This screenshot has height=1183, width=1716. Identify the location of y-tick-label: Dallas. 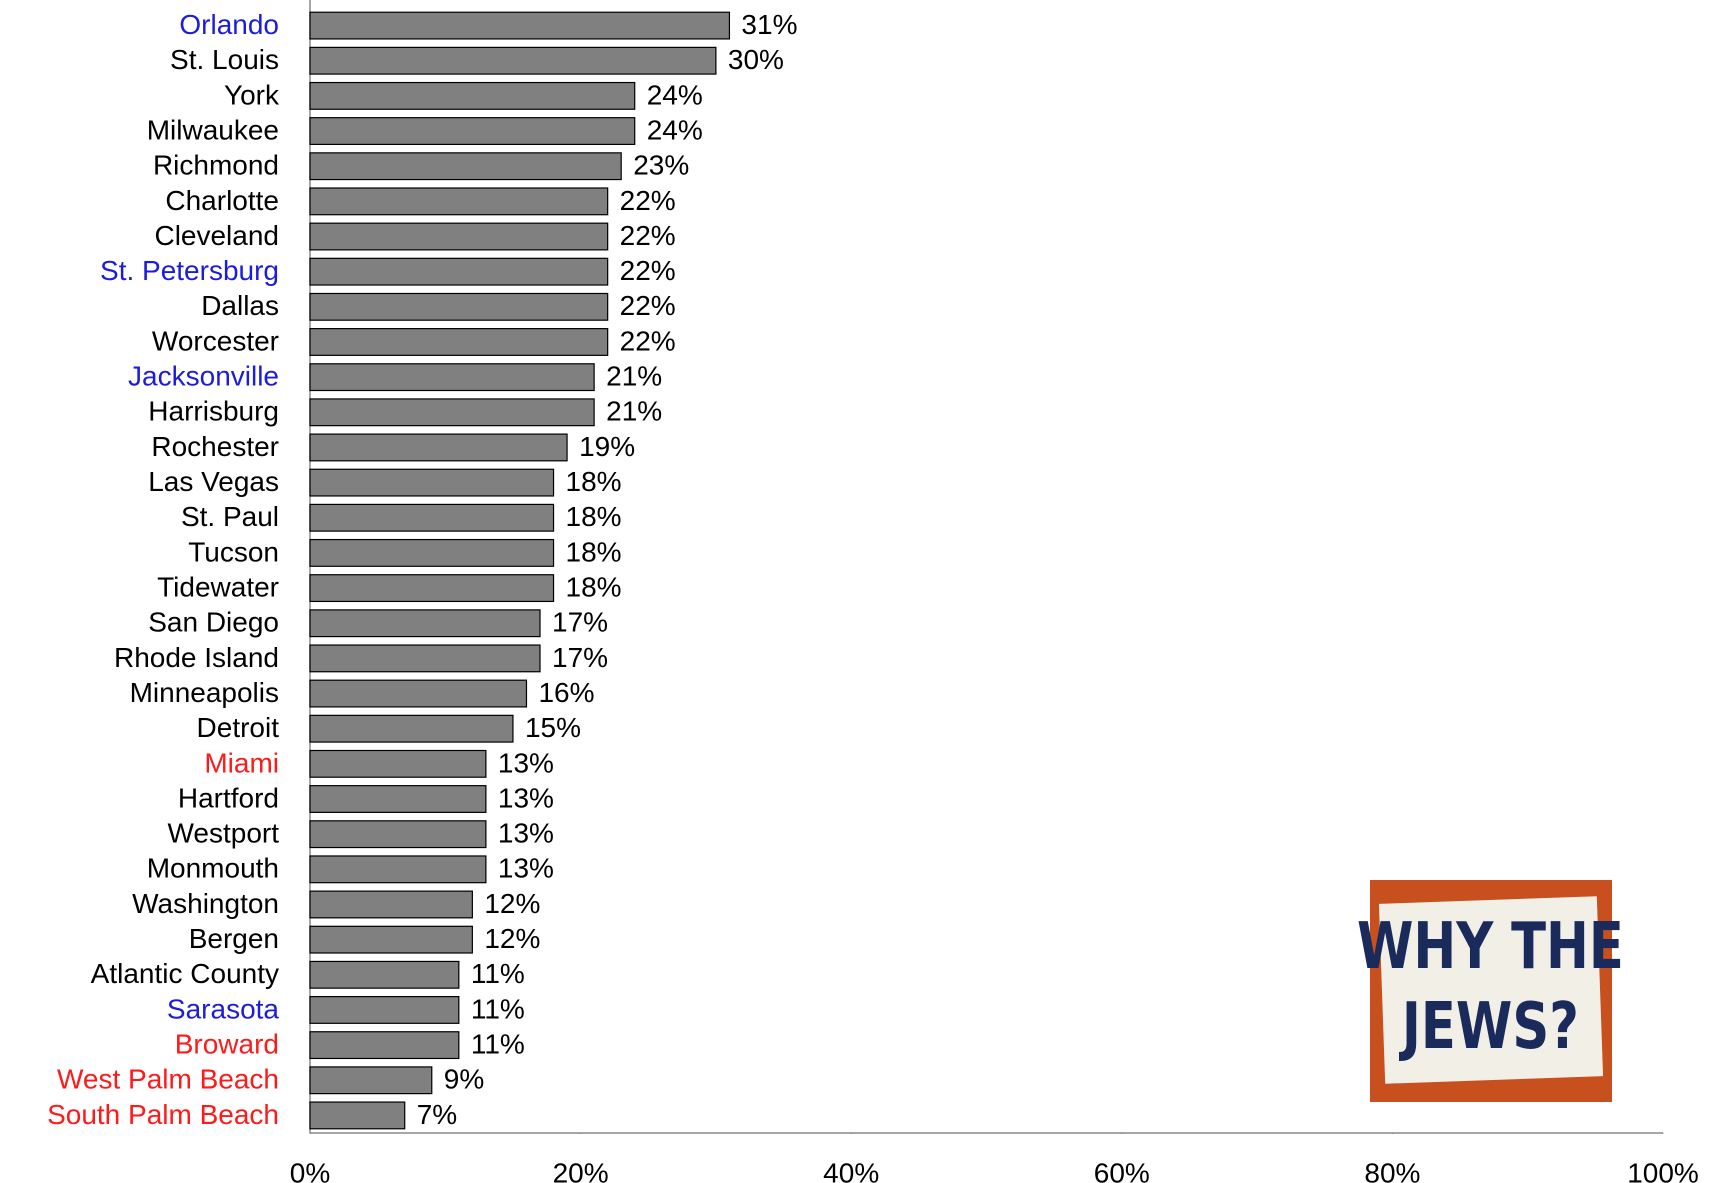
(240, 305).